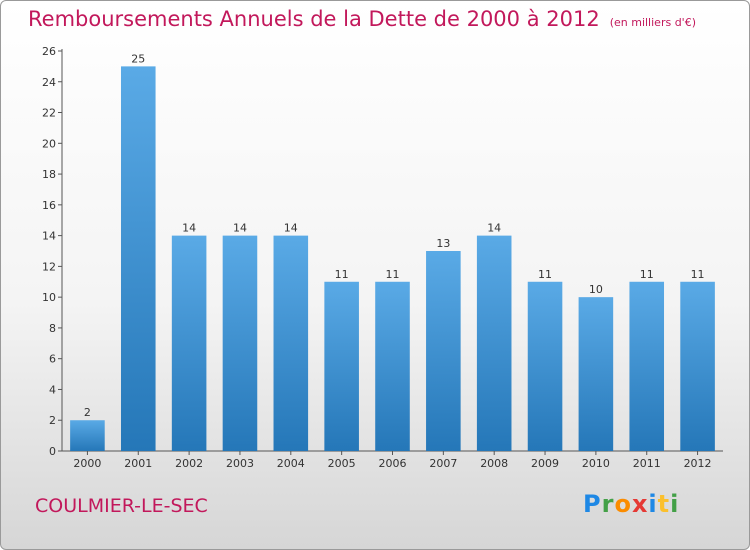 This screenshot has height=550, width=750. I want to click on x-tick-label: 2007, so click(443, 463).